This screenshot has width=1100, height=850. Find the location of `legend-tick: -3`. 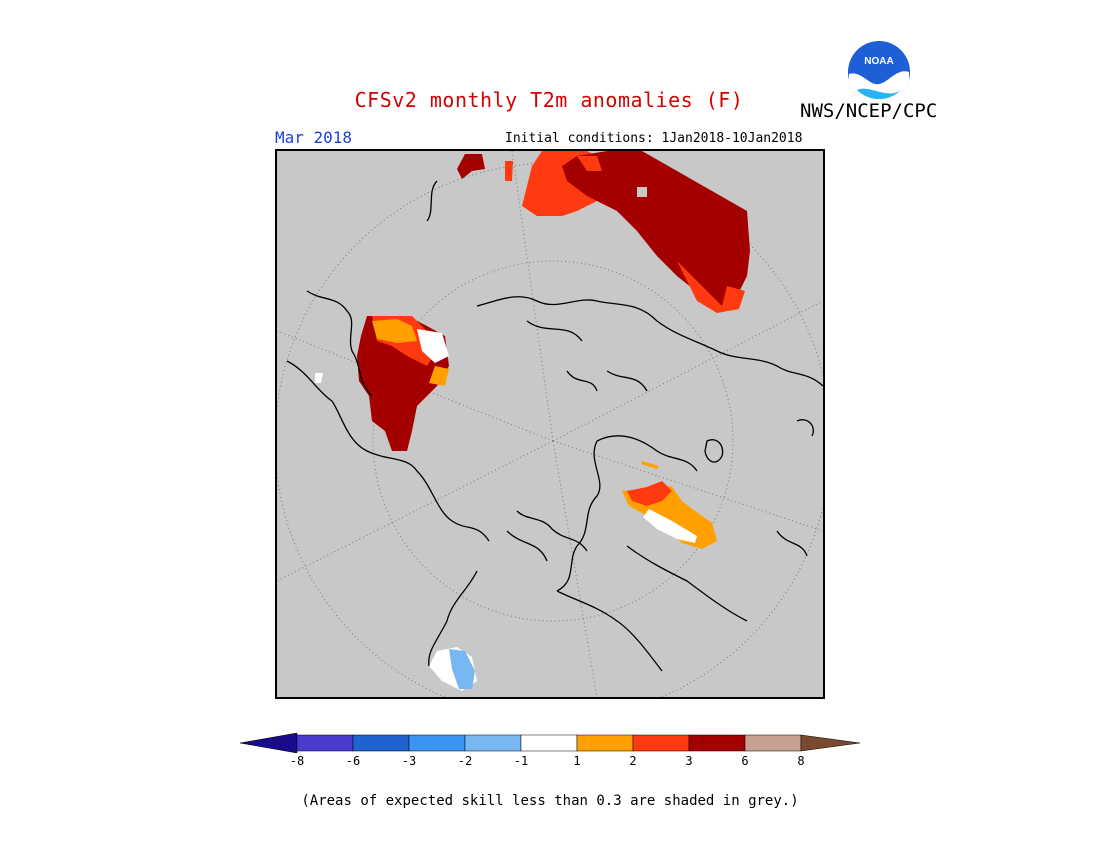

legend-tick: -3 is located at coordinates (409, 761).